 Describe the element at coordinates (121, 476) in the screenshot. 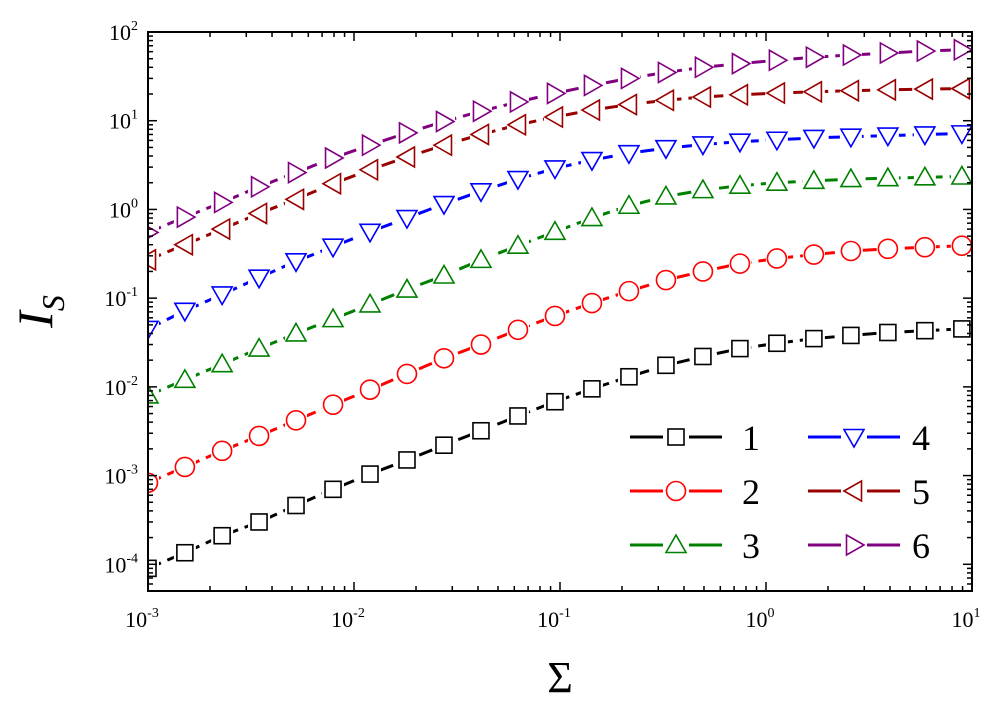

I see `y-tick-label: 10⁻³` at that location.